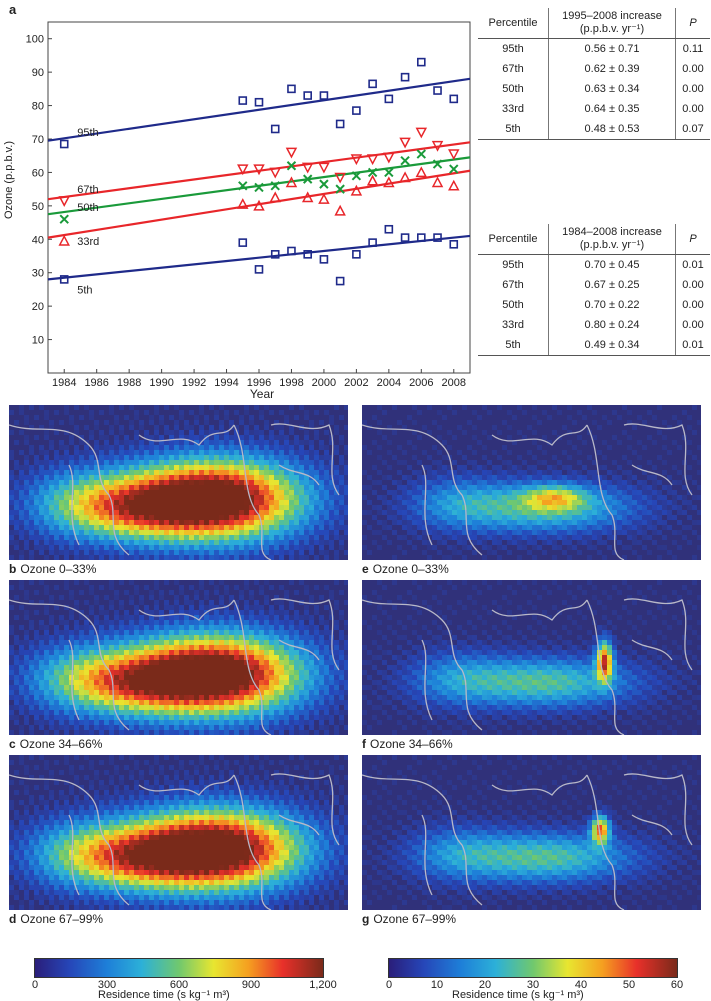 This screenshot has height=1001, width=711. I want to click on trend-line-67th, so click(259, 170).